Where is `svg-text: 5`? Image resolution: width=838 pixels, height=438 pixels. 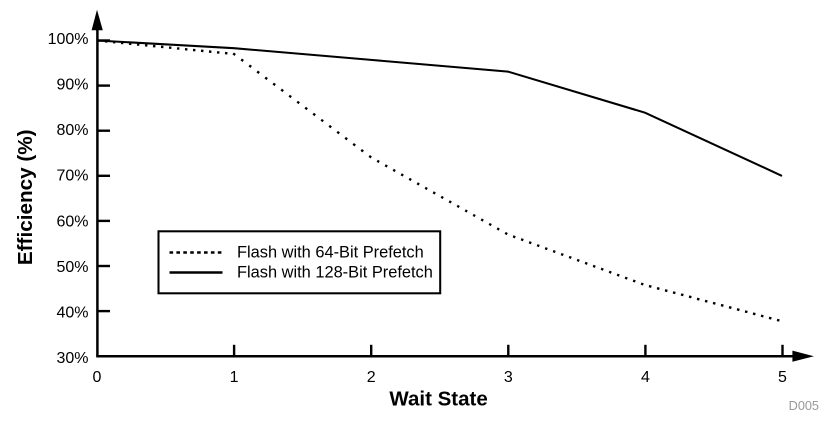
svg-text: 5 is located at coordinates (782, 377).